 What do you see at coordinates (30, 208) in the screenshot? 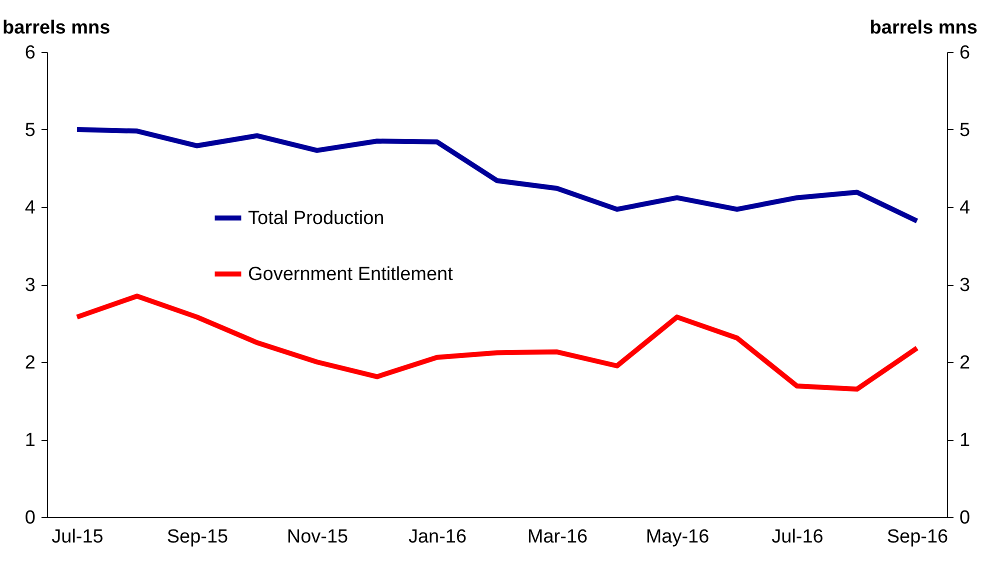
I see `y-tick-label: 4` at bounding box center [30, 208].